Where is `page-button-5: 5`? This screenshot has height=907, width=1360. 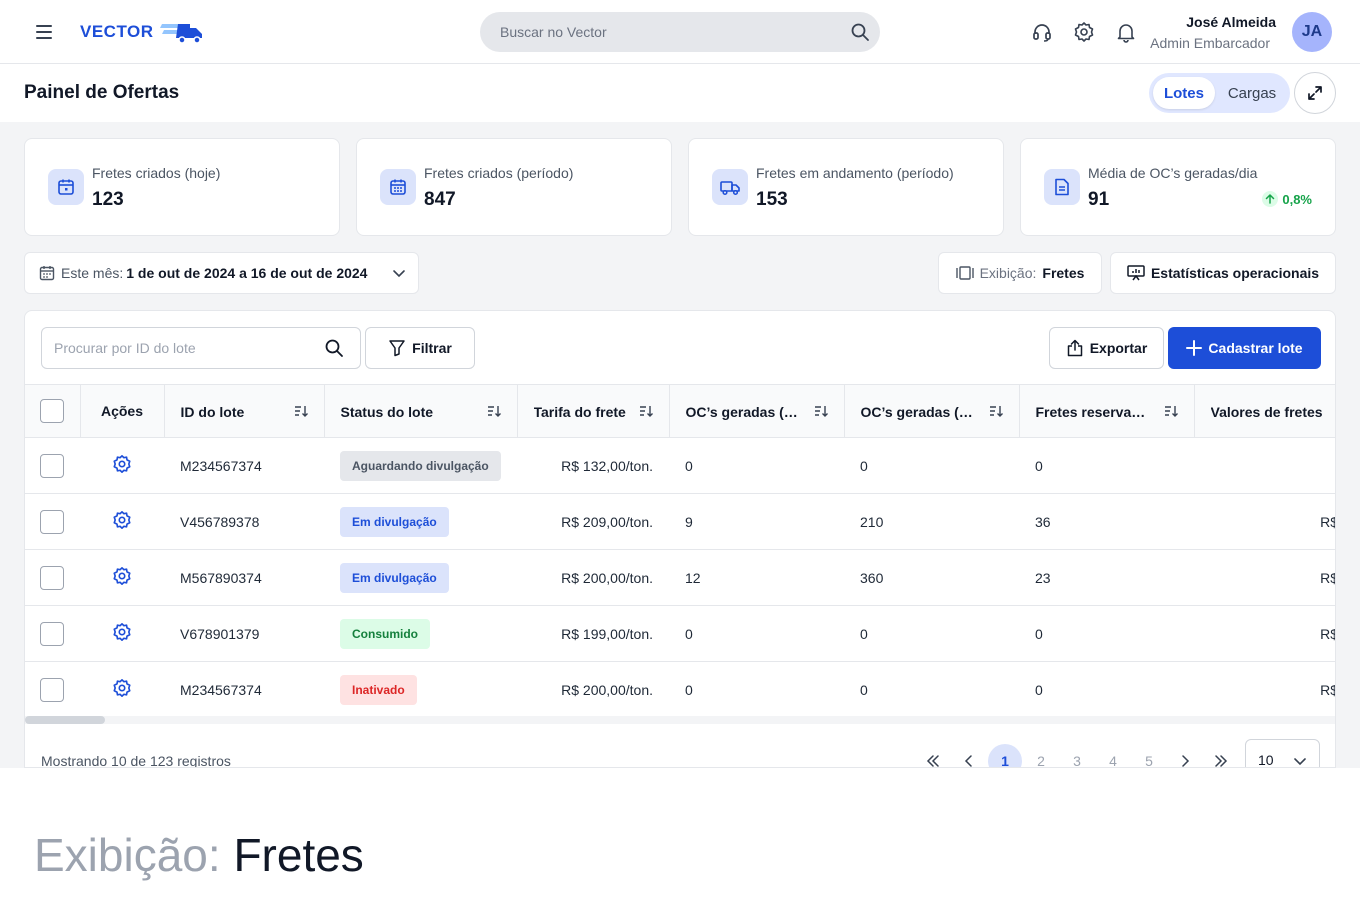 page-button-5: 5 is located at coordinates (1149, 760).